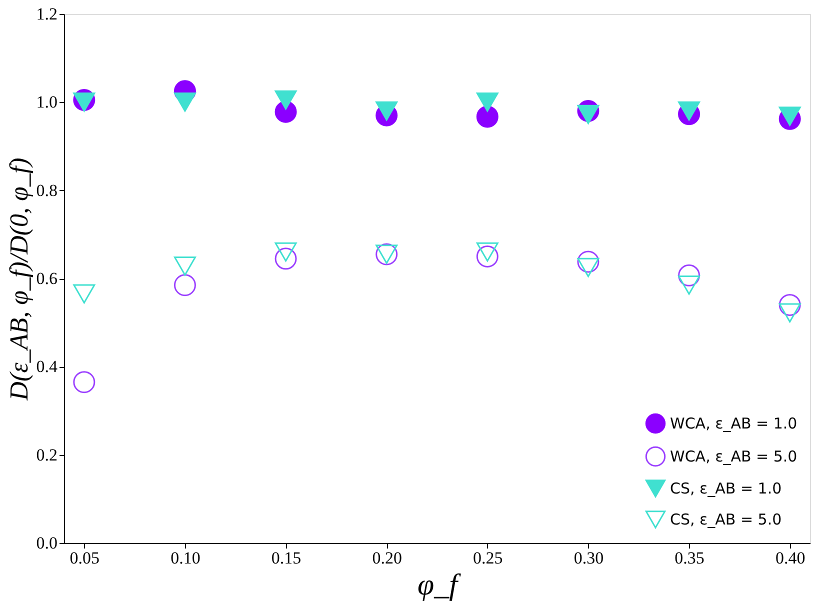  I want to click on x-tick-label: 0.20, so click(387, 558).